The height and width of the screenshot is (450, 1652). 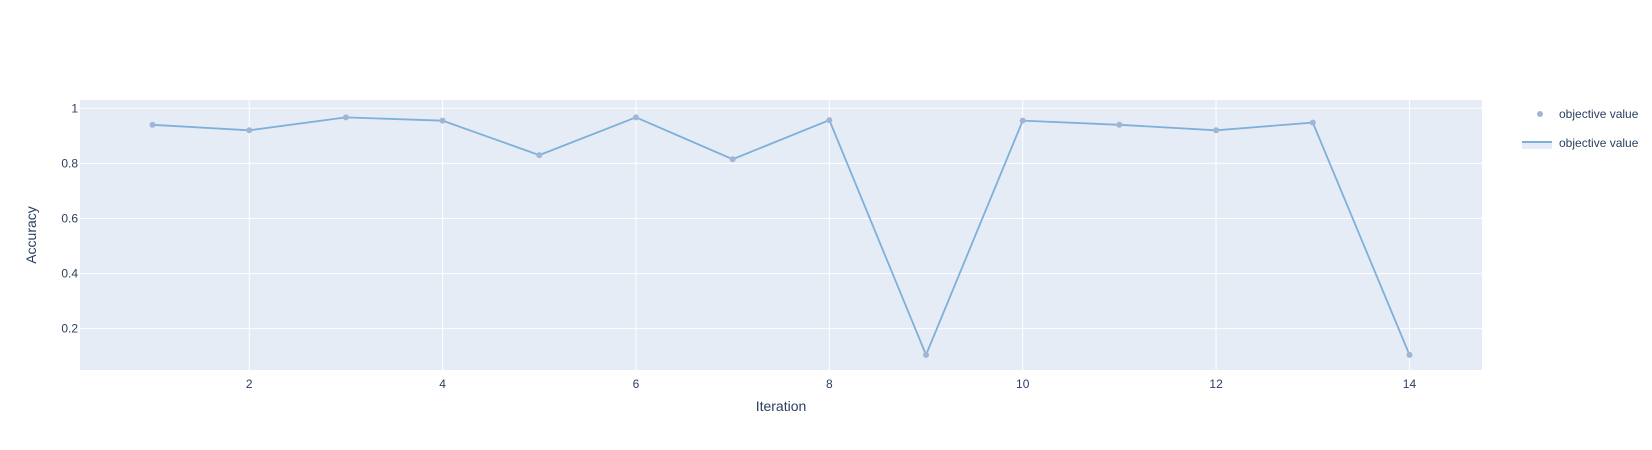 What do you see at coordinates (69, 274) in the screenshot?
I see `y-tick-label: 0.4` at bounding box center [69, 274].